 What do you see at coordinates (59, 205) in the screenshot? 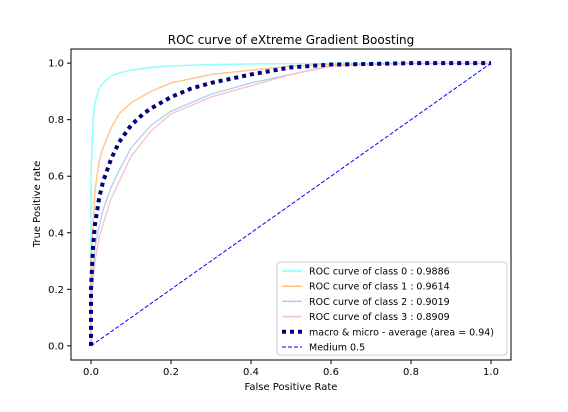
I see `y-axis-ticks: 0.0 0.2 0.4 0.6 0.8 1.0` at bounding box center [59, 205].